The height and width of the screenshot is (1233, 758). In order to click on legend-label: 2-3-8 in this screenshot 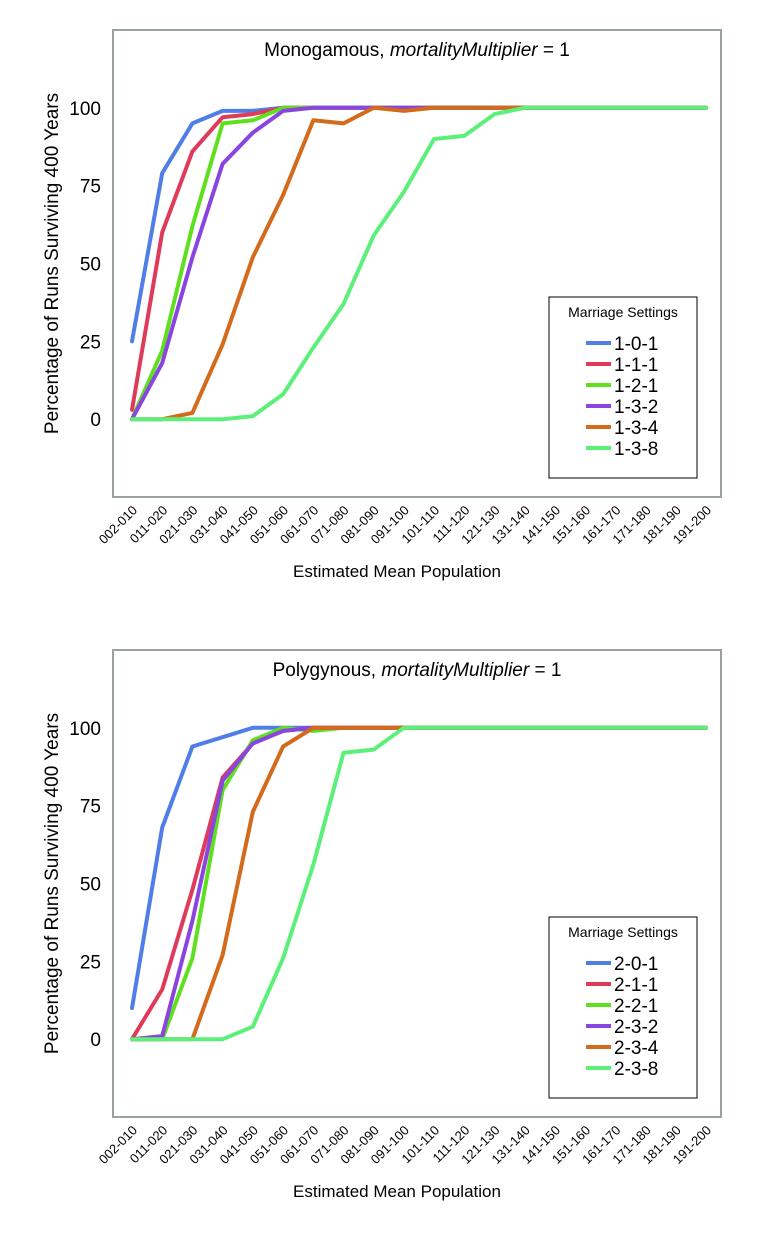, I will do `click(636, 1069)`.